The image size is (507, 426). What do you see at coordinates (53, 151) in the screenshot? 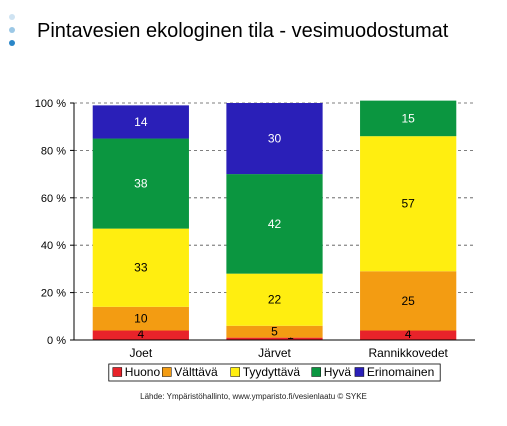
I see `y-tick-label: 80 %` at bounding box center [53, 151].